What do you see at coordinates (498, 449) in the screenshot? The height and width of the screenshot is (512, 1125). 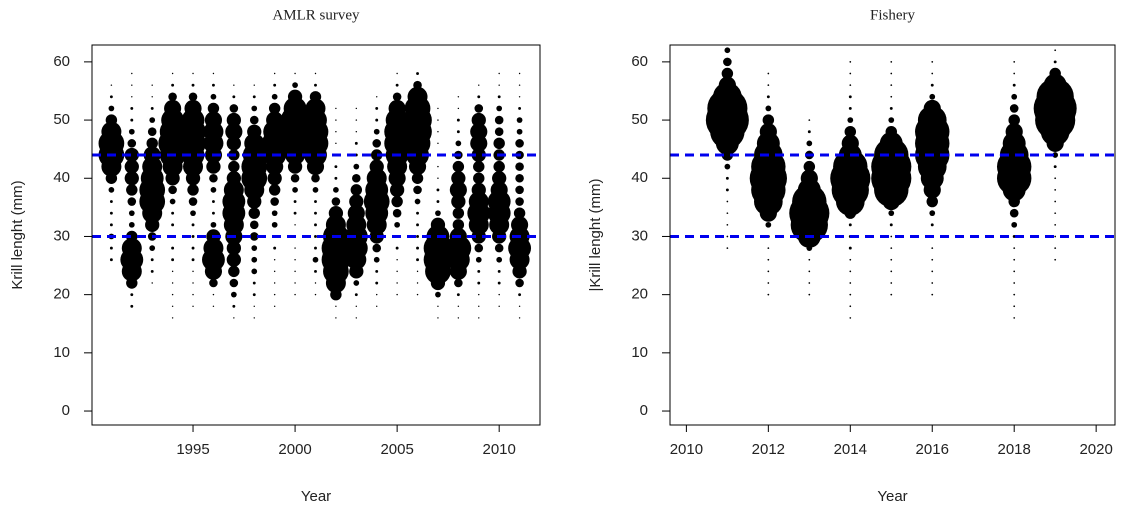 I see `x-tick-label: 2010` at bounding box center [498, 449].